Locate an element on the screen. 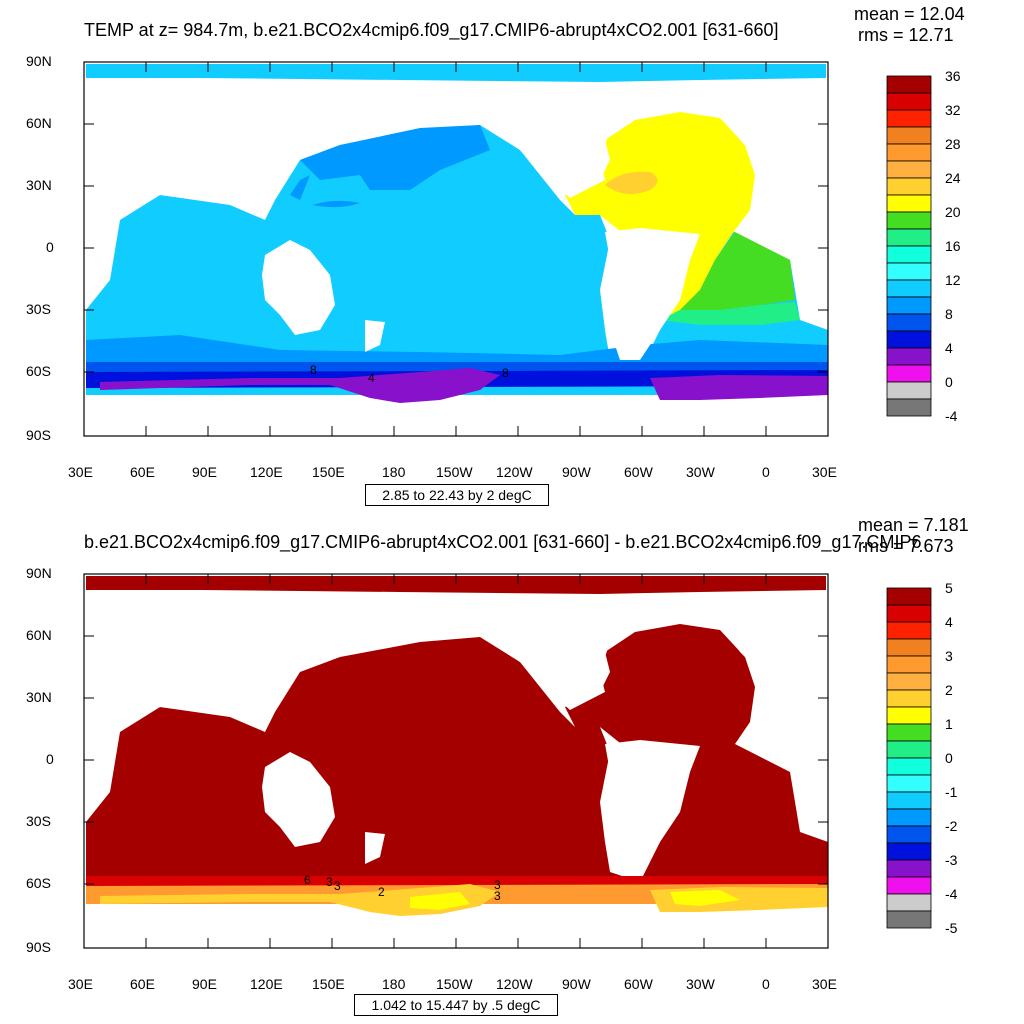 Image resolution: width=1024 pixels, height=1024 pixels. lat-label: 60S is located at coordinates (38, 371).